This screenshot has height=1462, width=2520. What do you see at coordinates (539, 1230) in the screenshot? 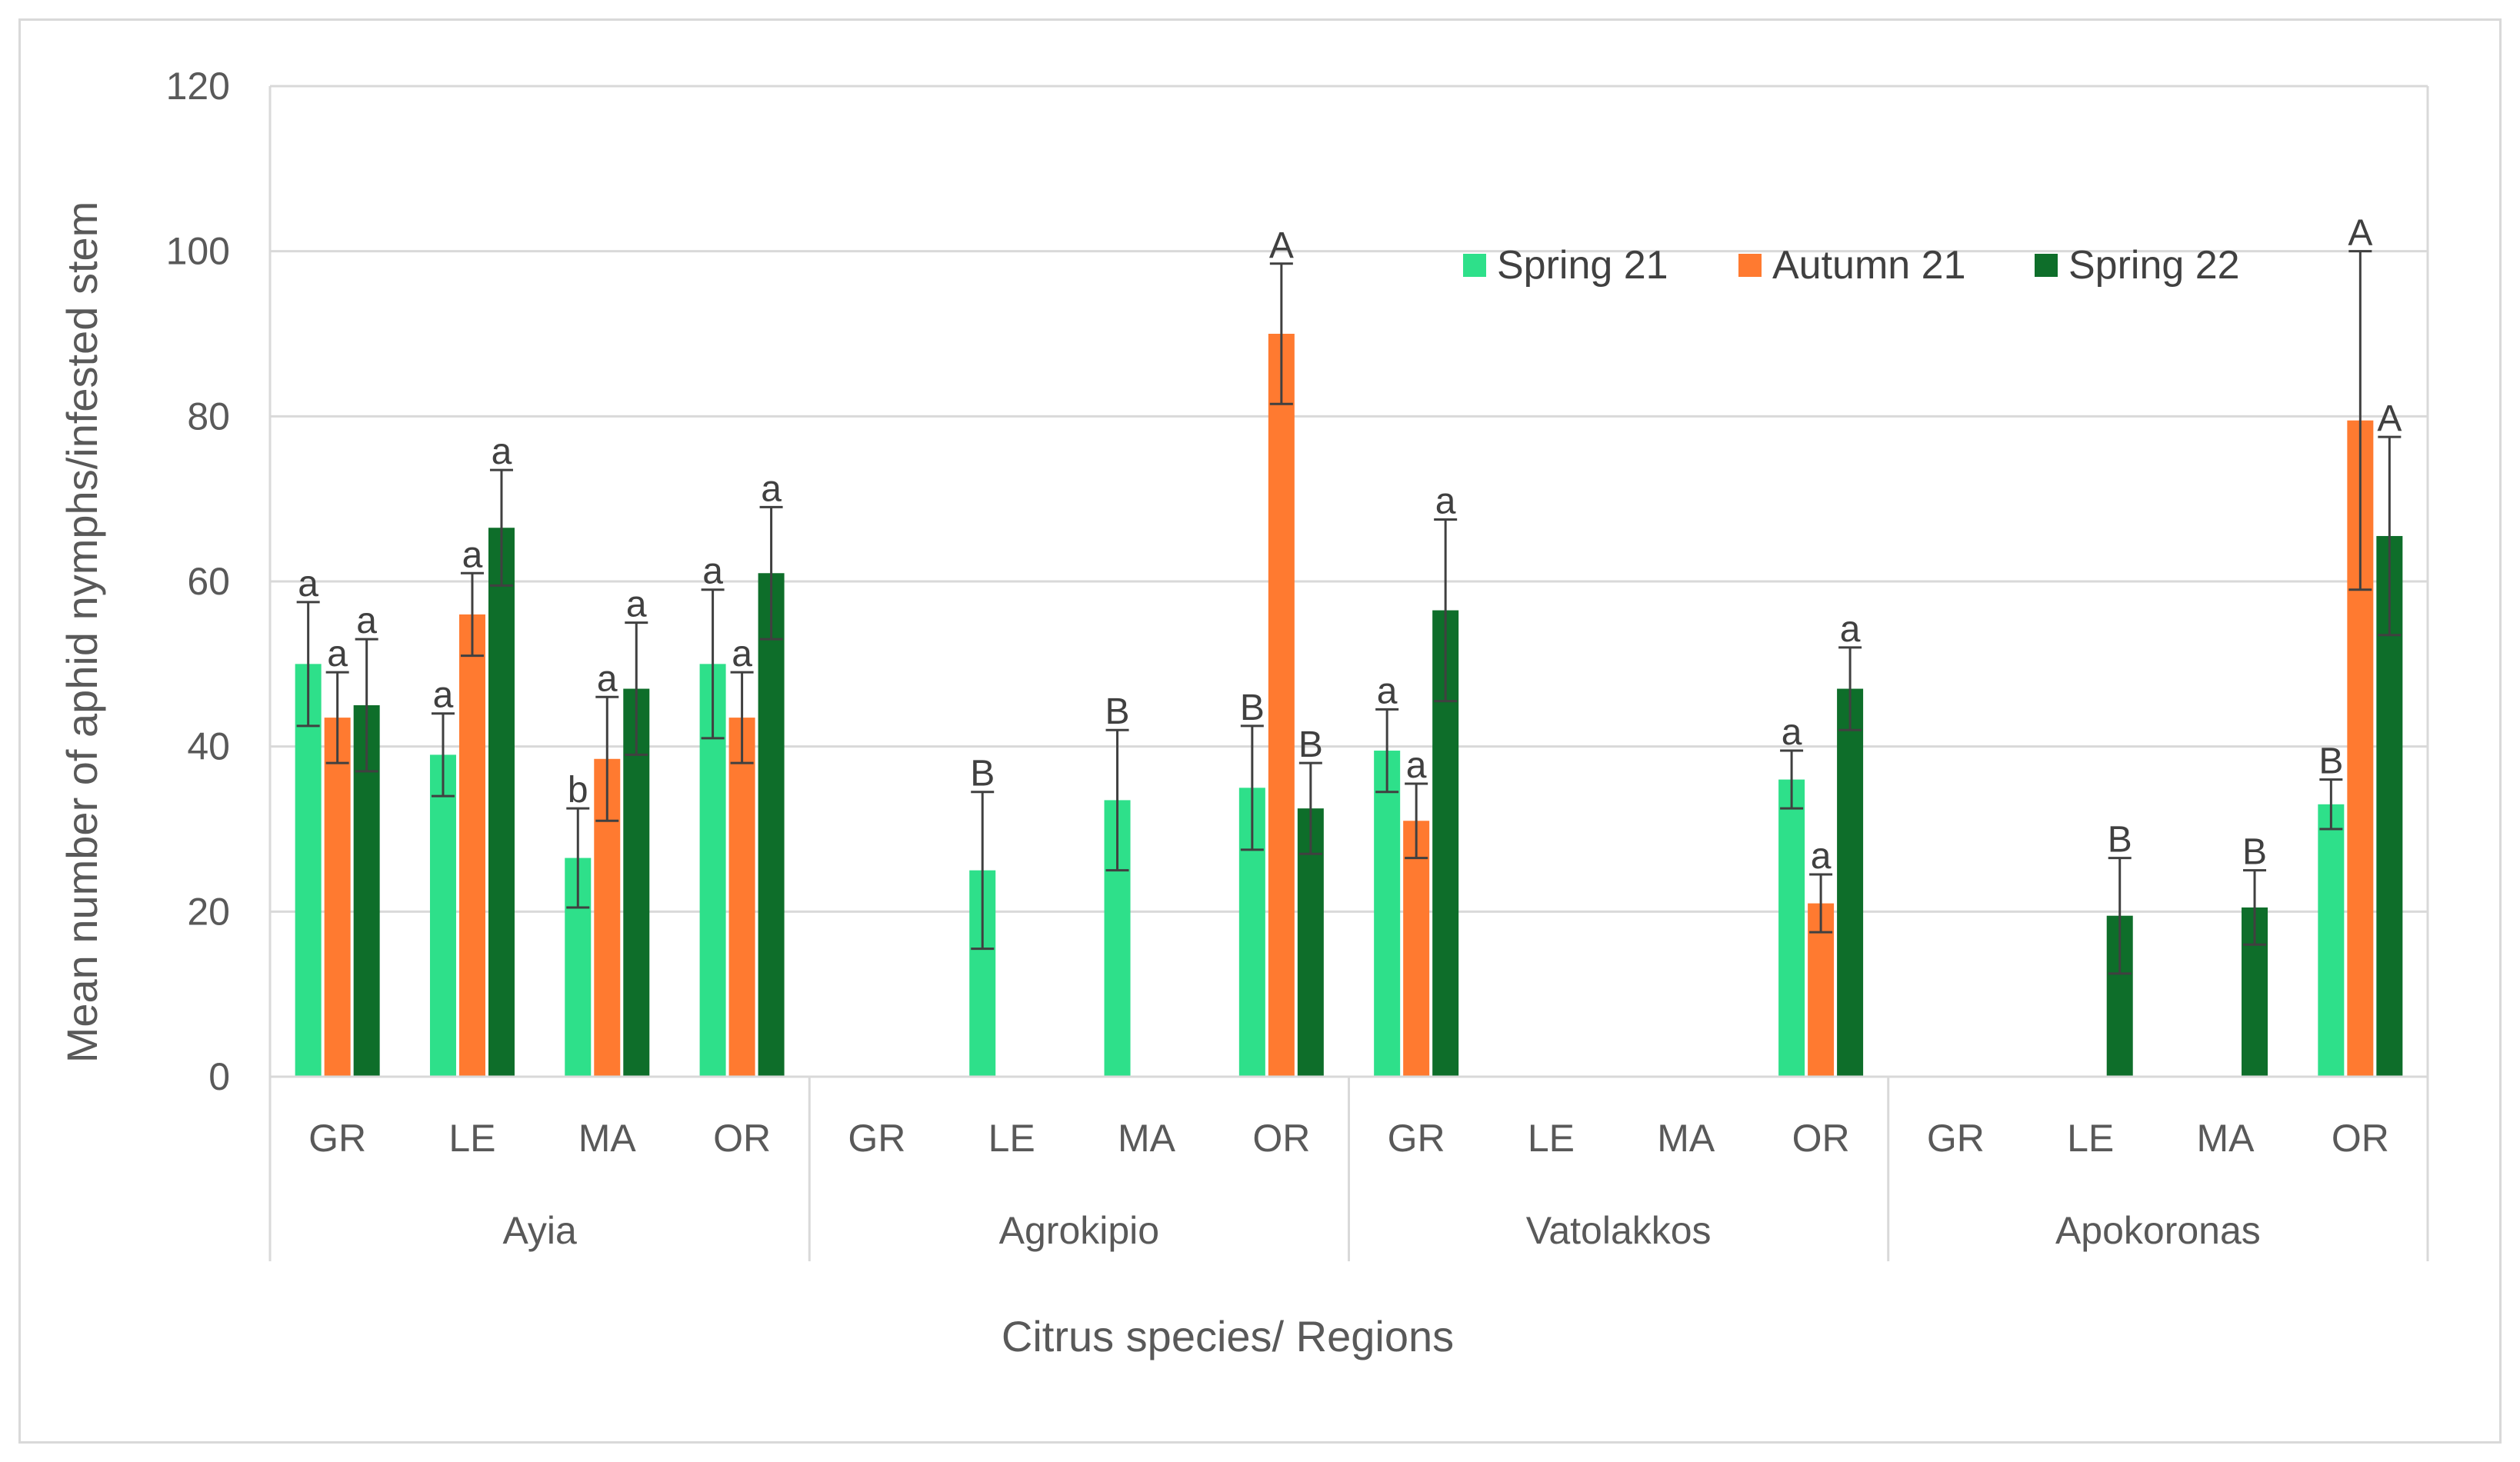
I see `x-tick-label-region: Ayia` at bounding box center [539, 1230].